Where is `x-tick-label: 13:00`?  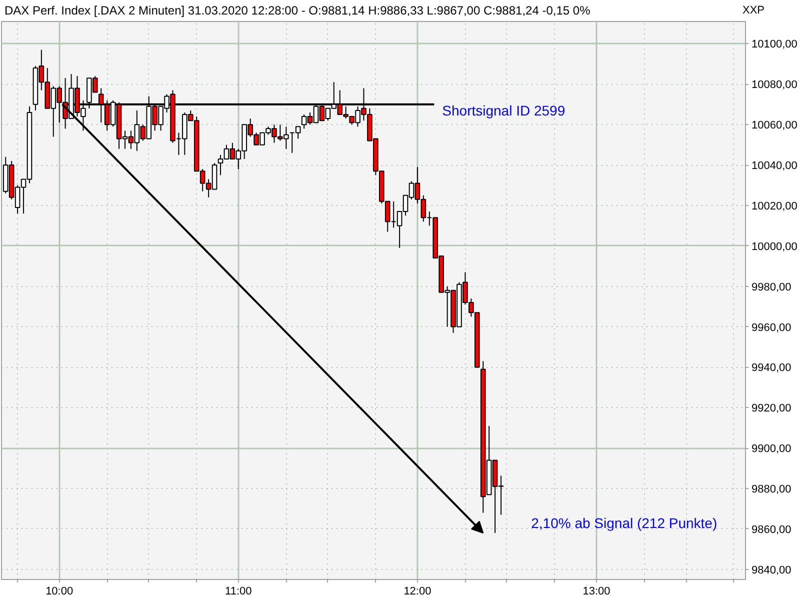
x-tick-label: 13:00 is located at coordinates (596, 592).